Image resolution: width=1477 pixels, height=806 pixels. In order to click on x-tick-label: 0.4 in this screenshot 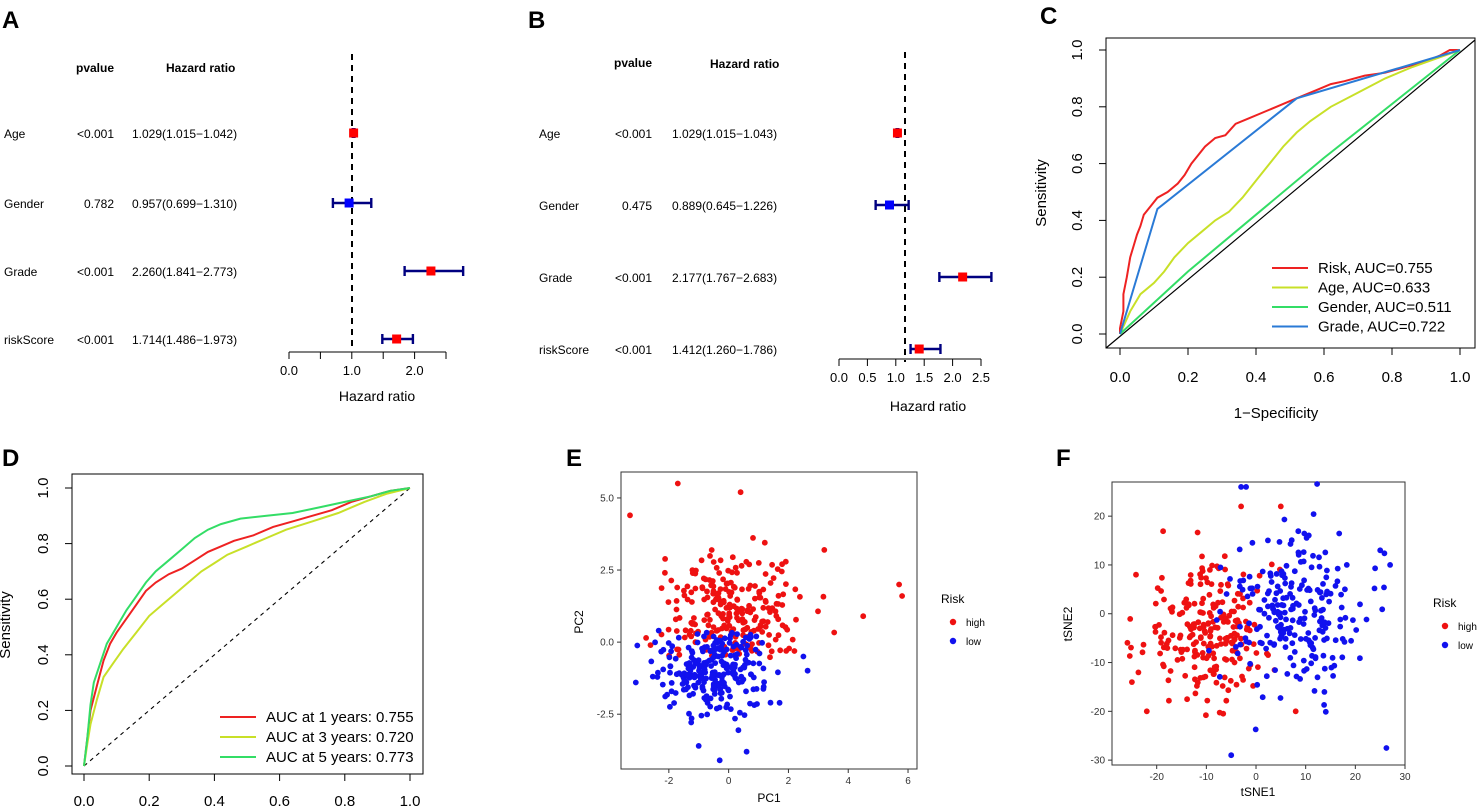, I will do `click(214, 799)`.